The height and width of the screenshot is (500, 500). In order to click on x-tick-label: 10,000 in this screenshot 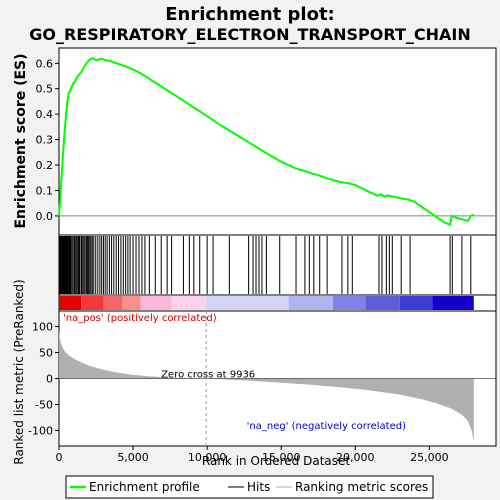, I will do `click(207, 457)`.